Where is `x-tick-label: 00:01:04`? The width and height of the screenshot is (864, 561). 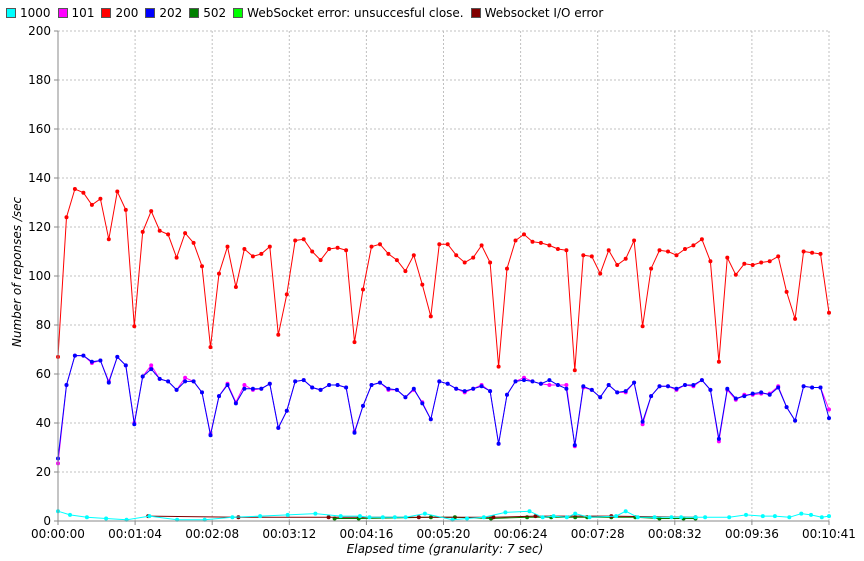
x-tick-label: 00:01:04 is located at coordinates (135, 534).